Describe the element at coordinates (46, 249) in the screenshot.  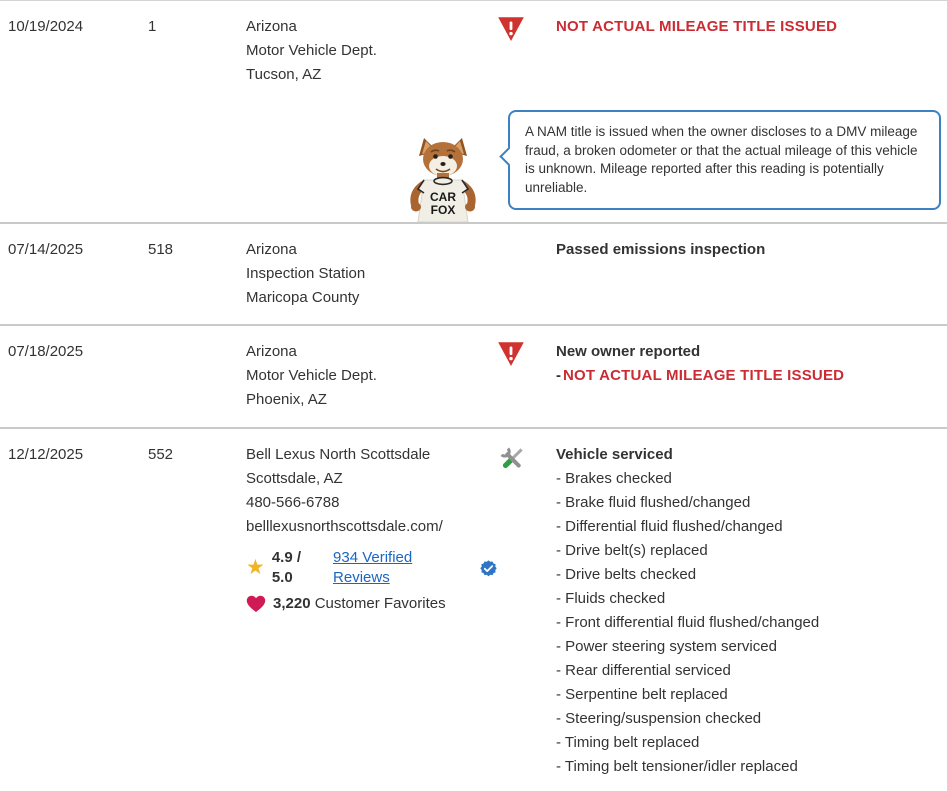
I see `record-date: 07/14/2025` at that location.